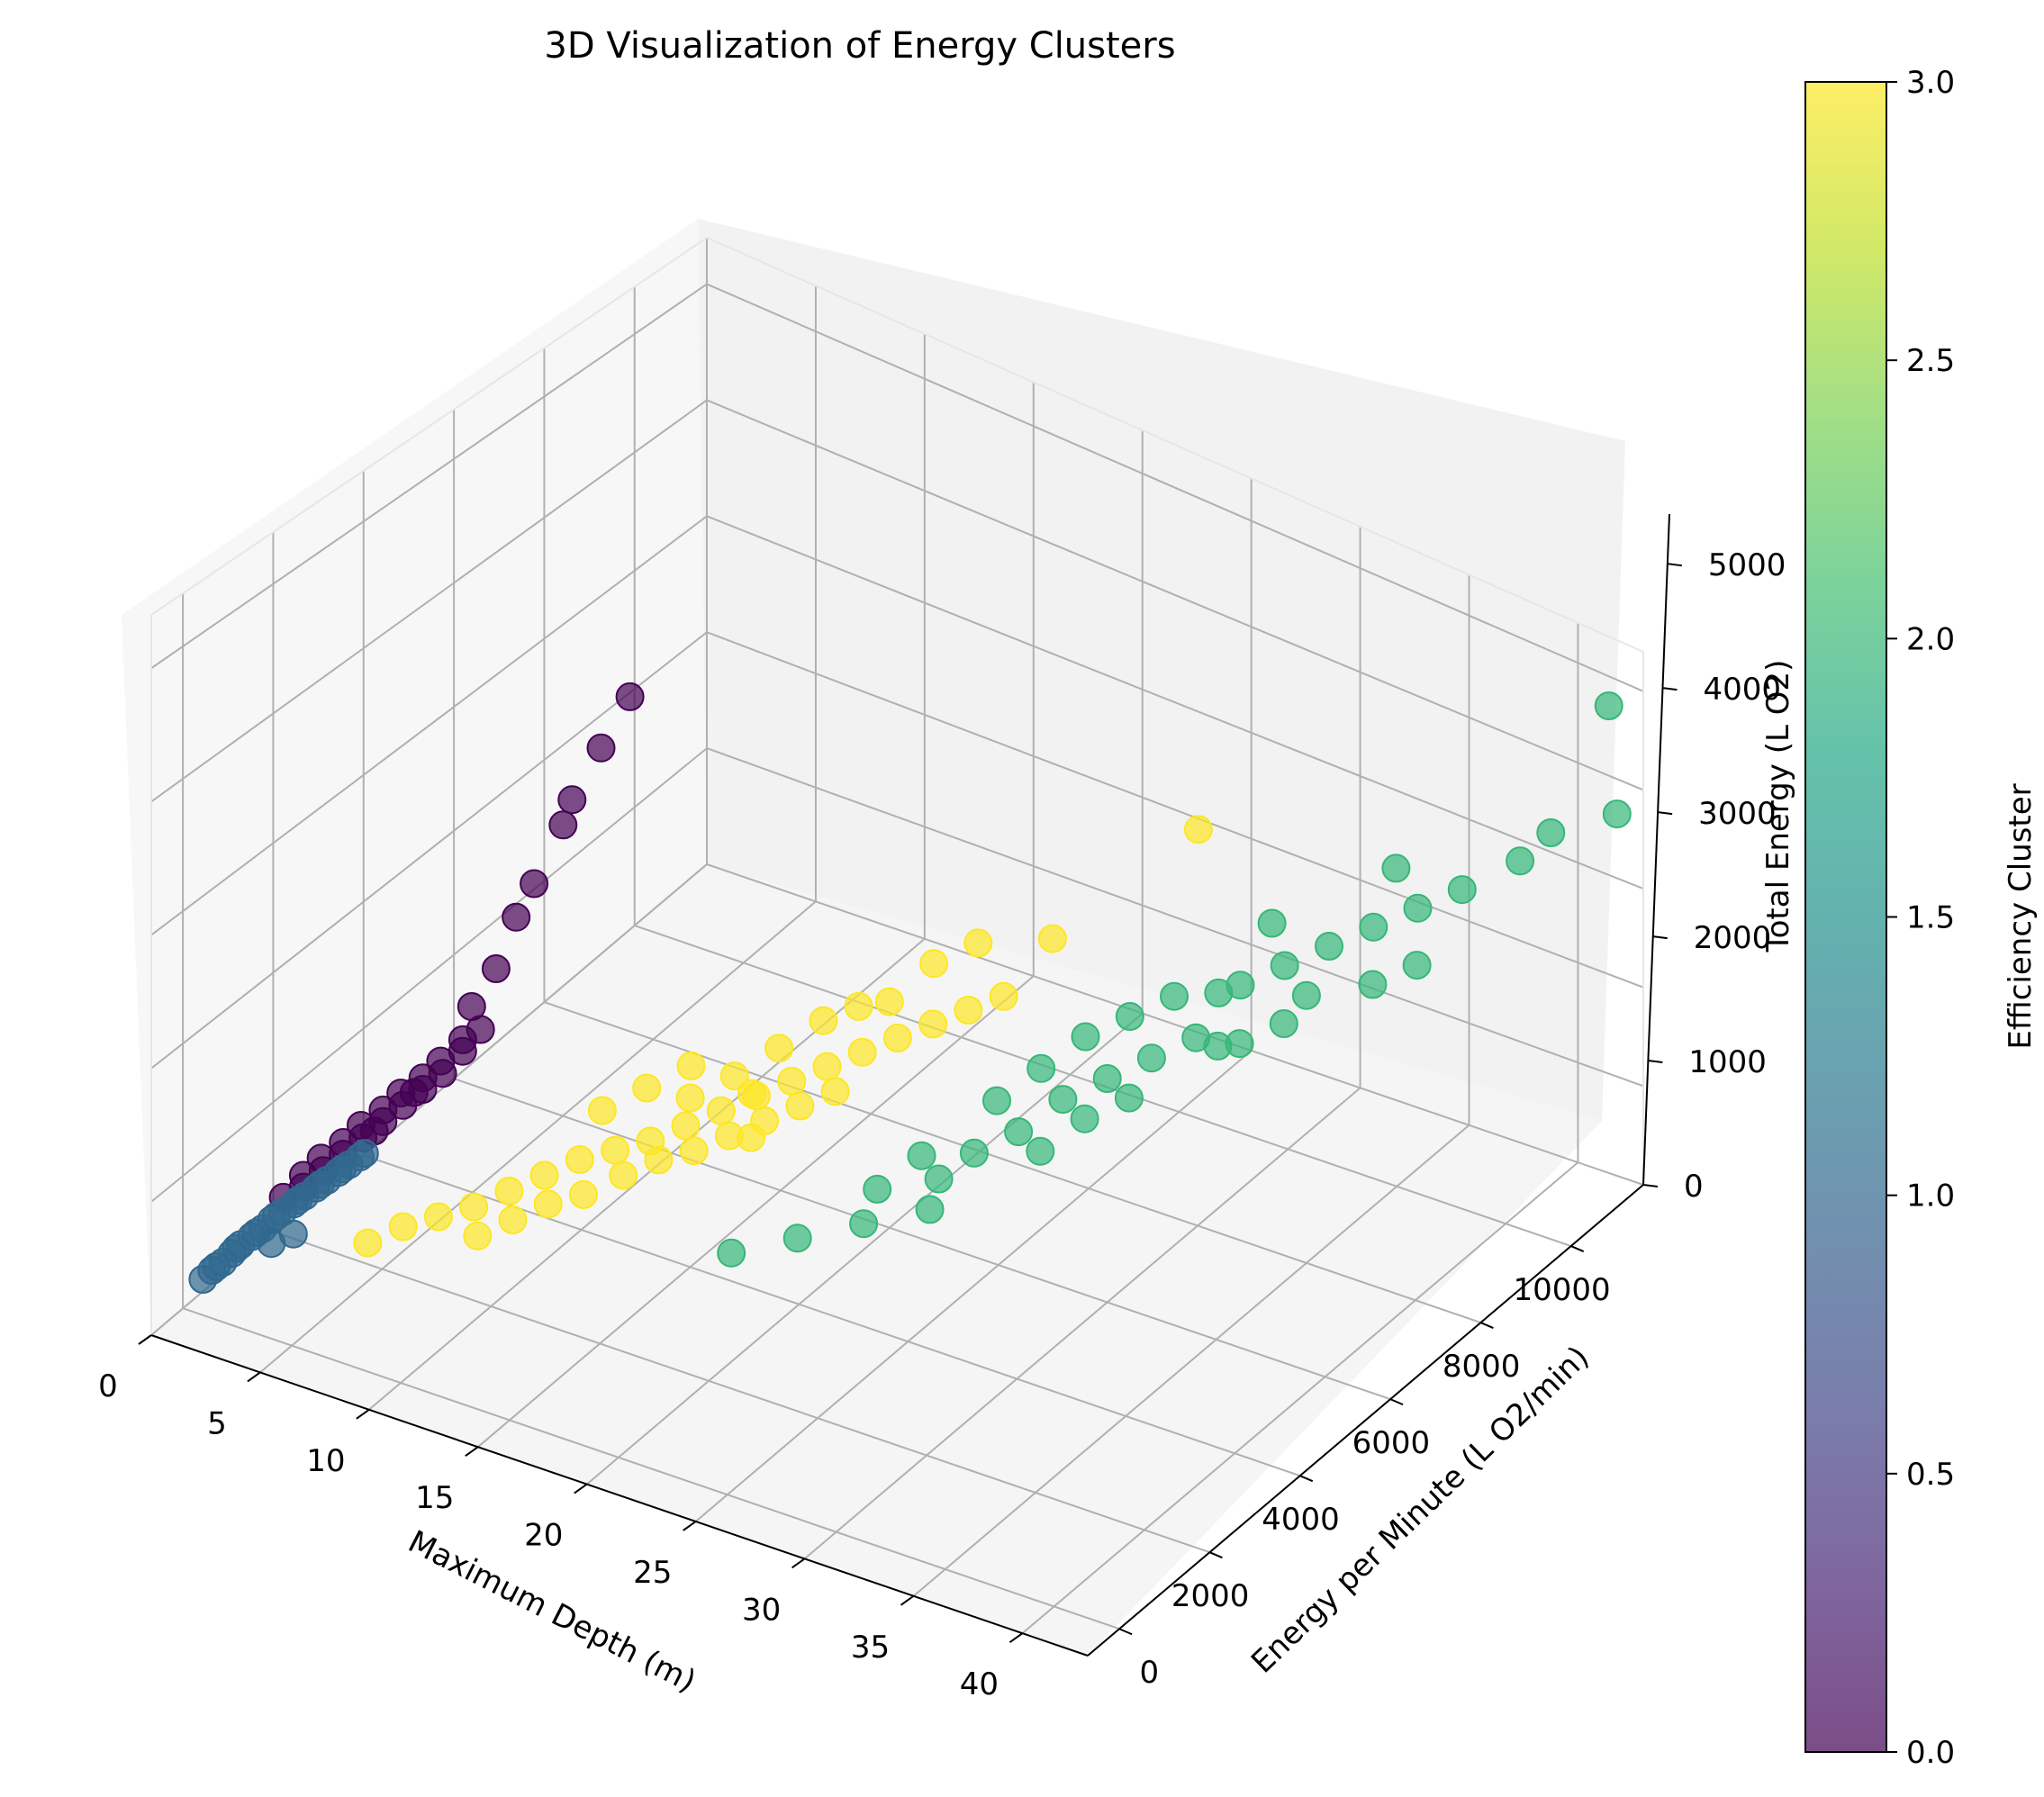 The width and height of the screenshot is (2044, 1797). Describe the element at coordinates (1727, 1062) in the screenshot. I see `z-tick-label: 1000` at that location.